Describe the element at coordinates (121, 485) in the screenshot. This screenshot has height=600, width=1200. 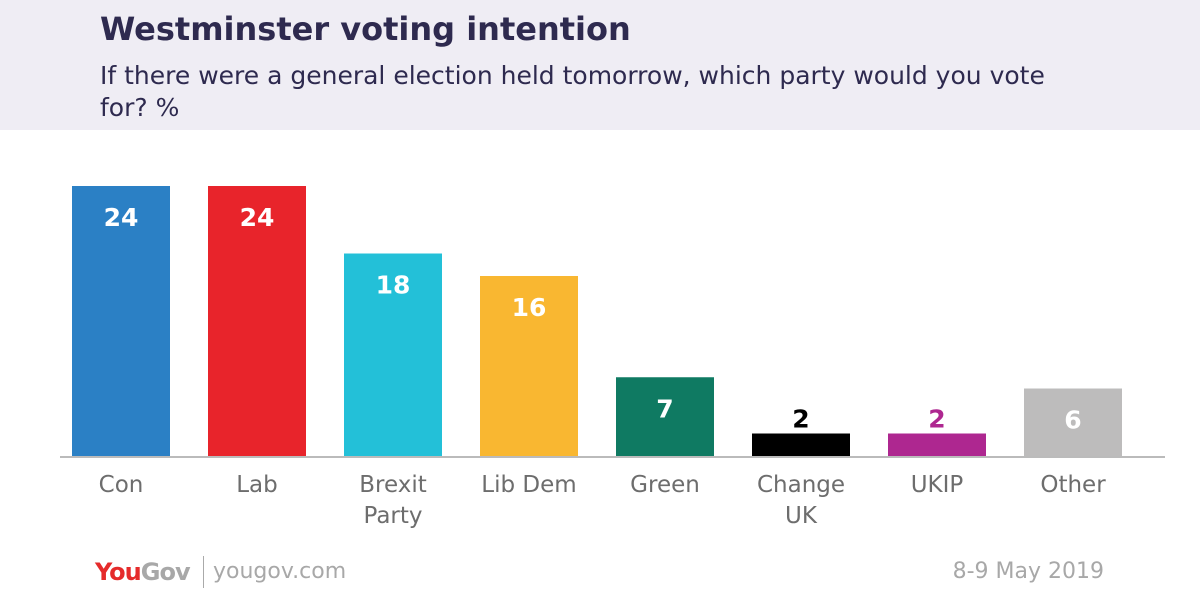
I see `category-label: Con` at that location.